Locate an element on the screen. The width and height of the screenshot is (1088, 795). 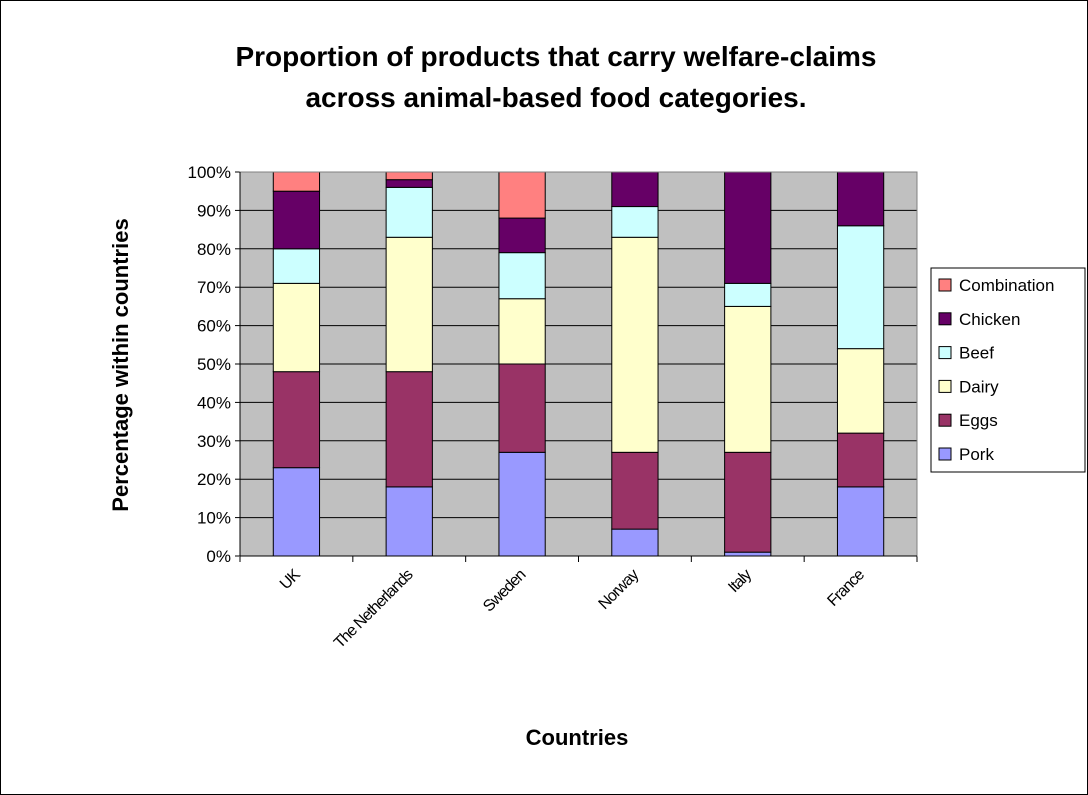
legend-swatch-pork is located at coordinates (945, 454).